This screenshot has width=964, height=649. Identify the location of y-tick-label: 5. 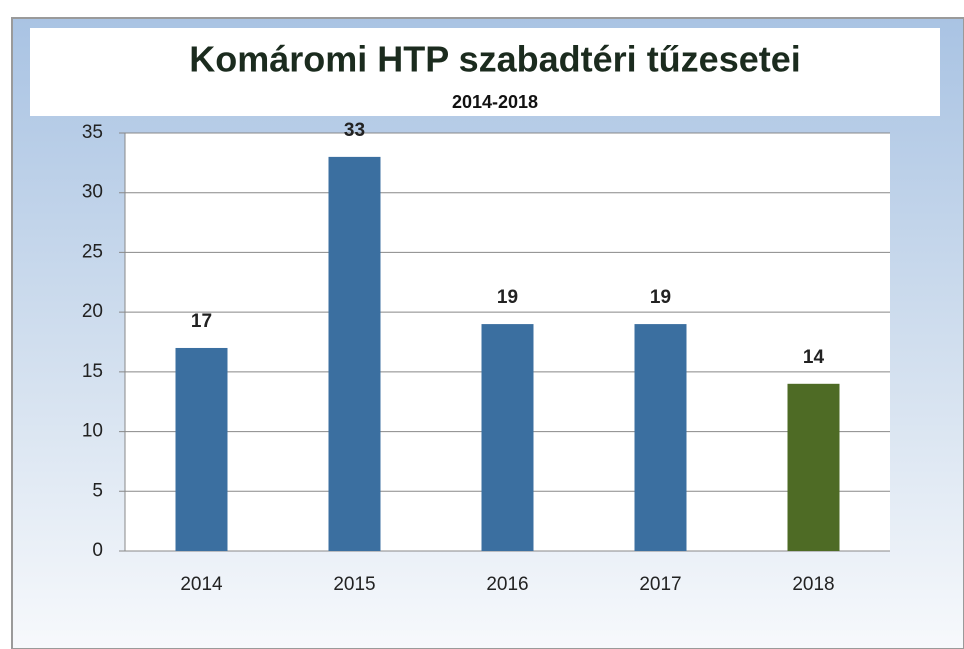
(97, 490).